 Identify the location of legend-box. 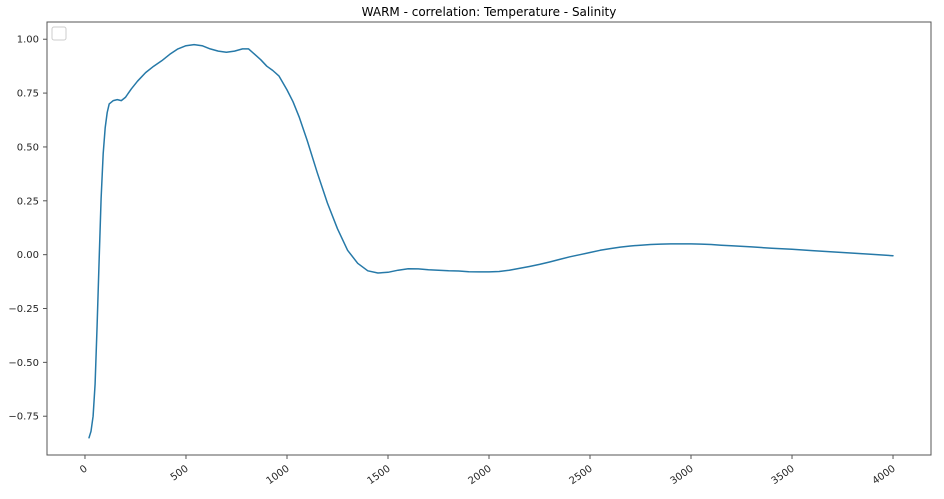
(59, 33).